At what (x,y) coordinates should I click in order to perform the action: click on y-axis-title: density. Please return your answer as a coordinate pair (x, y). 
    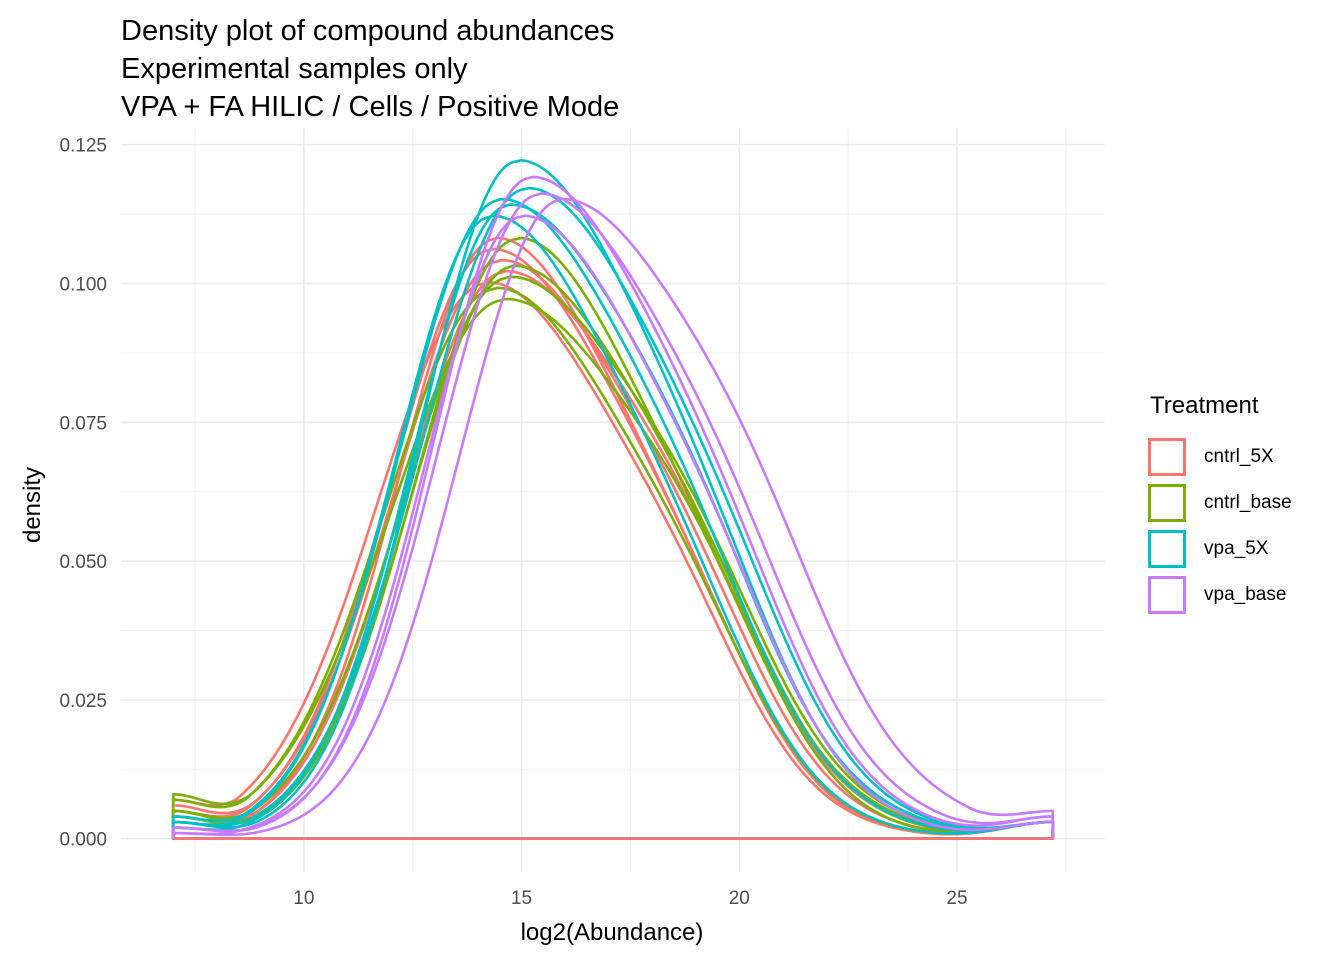
    Looking at the image, I should click on (32, 505).